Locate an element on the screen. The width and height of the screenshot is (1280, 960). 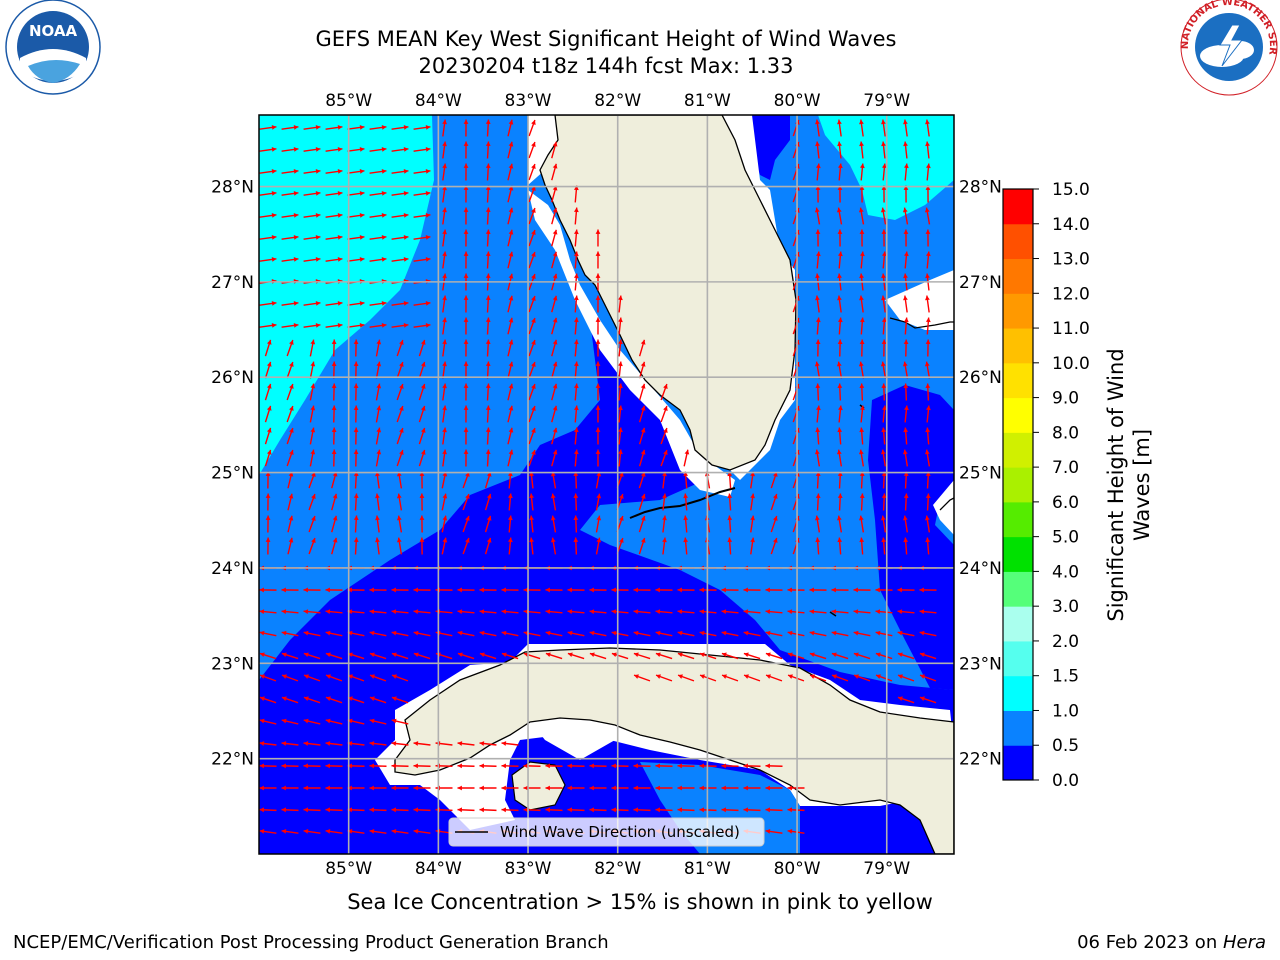
colorbar-tick-label-10: 8.0 is located at coordinates (1065, 433).